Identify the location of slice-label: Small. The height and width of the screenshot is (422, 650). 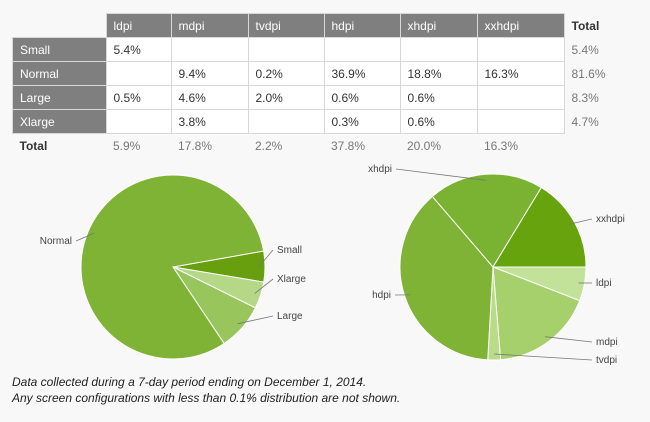
(289, 250).